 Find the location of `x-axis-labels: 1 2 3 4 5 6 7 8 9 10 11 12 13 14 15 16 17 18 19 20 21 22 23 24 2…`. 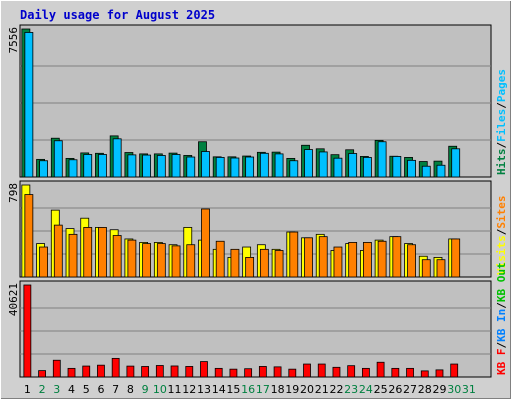

x-axis-labels: 1 2 3 4 5 6 7 8 9 10 11 12 13 14 15 16 17 18 19 20 21 22 23 24 2… is located at coordinates (250, 389).